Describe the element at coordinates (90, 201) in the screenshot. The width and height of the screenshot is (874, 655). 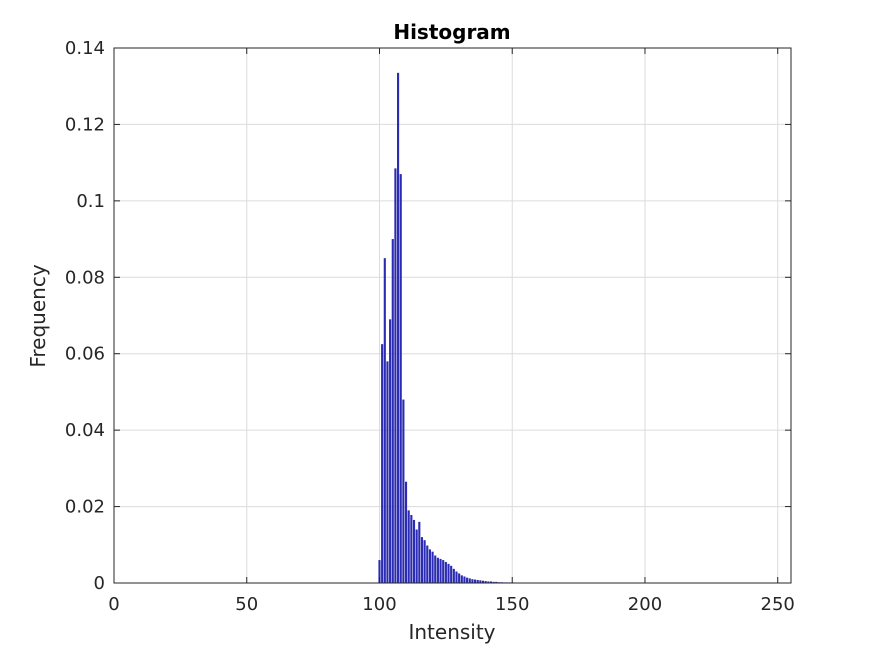
I see `y-tick-label: 0.1` at that location.